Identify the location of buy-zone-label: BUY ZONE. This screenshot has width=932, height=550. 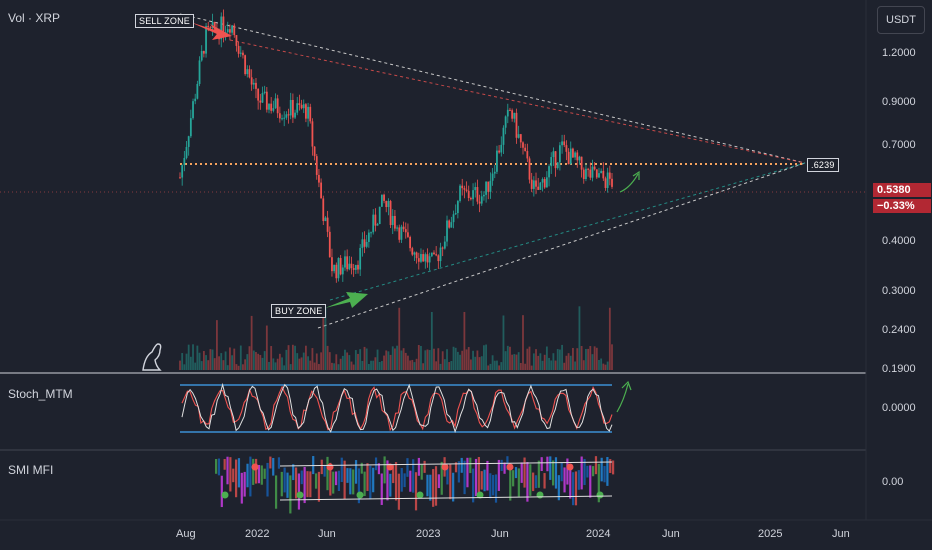
(299, 311).